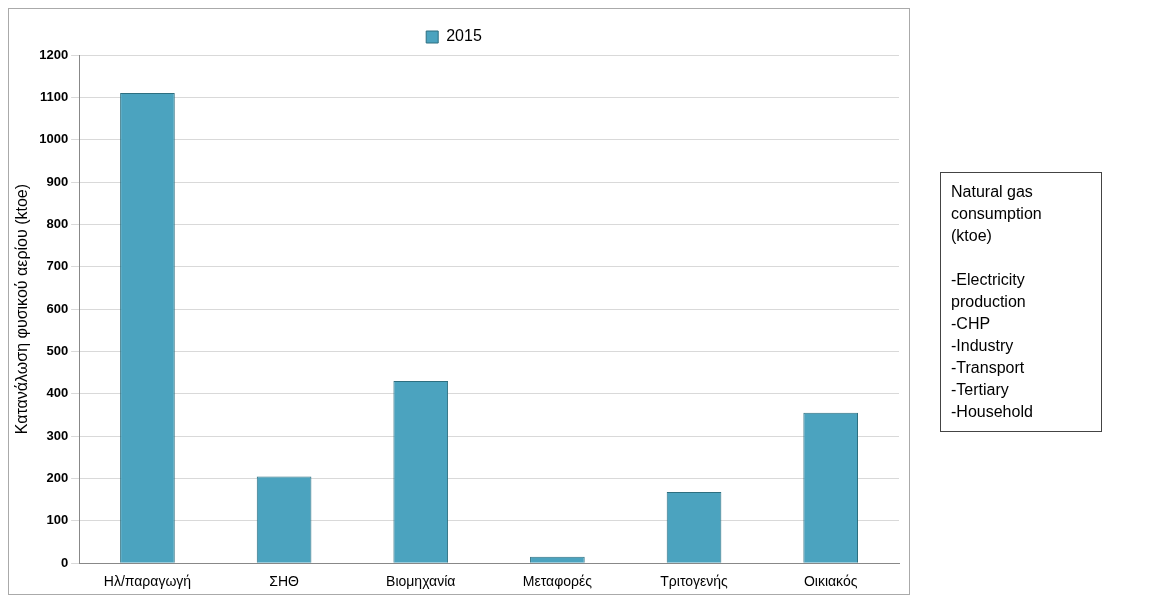 The image size is (1163, 610). I want to click on x-tick-label: Μεταφορές, so click(557, 581).